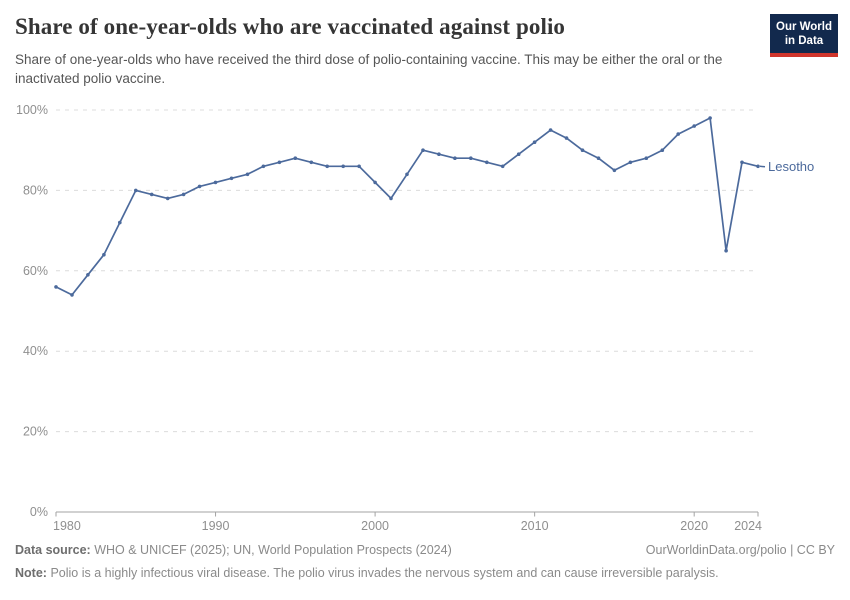  I want to click on logo-red-stripe, so click(804, 55).